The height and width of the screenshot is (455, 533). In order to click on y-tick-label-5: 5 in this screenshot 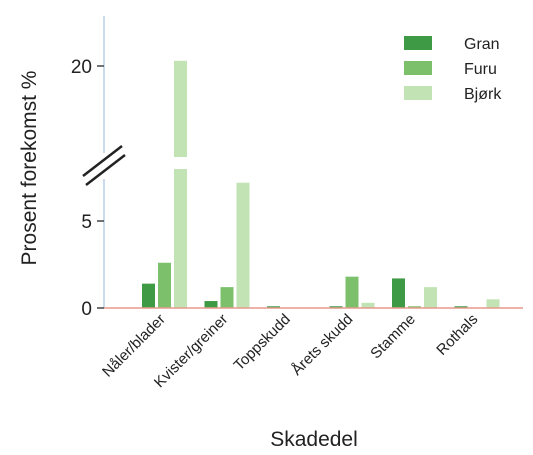, I will do `click(86, 222)`.